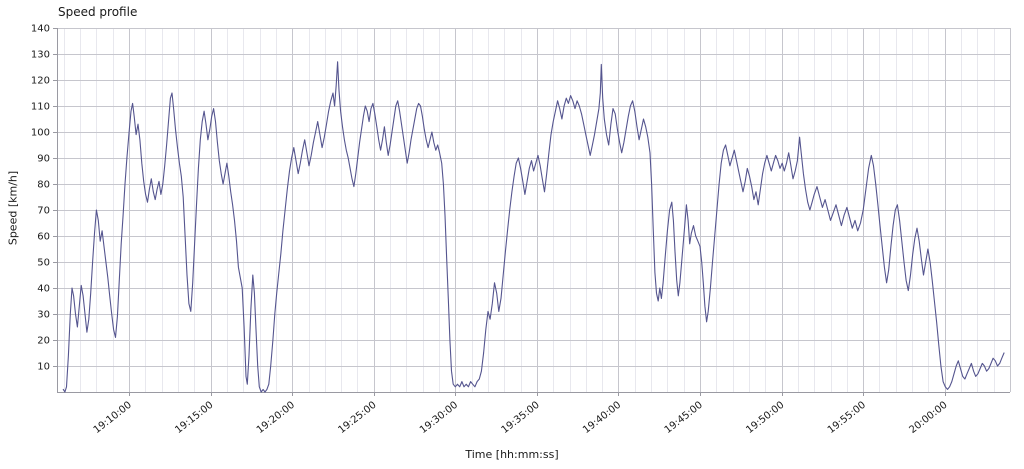 This screenshot has height=469, width=1024. Describe the element at coordinates (43, 185) in the screenshot. I see `y-tick-label: 80` at that location.